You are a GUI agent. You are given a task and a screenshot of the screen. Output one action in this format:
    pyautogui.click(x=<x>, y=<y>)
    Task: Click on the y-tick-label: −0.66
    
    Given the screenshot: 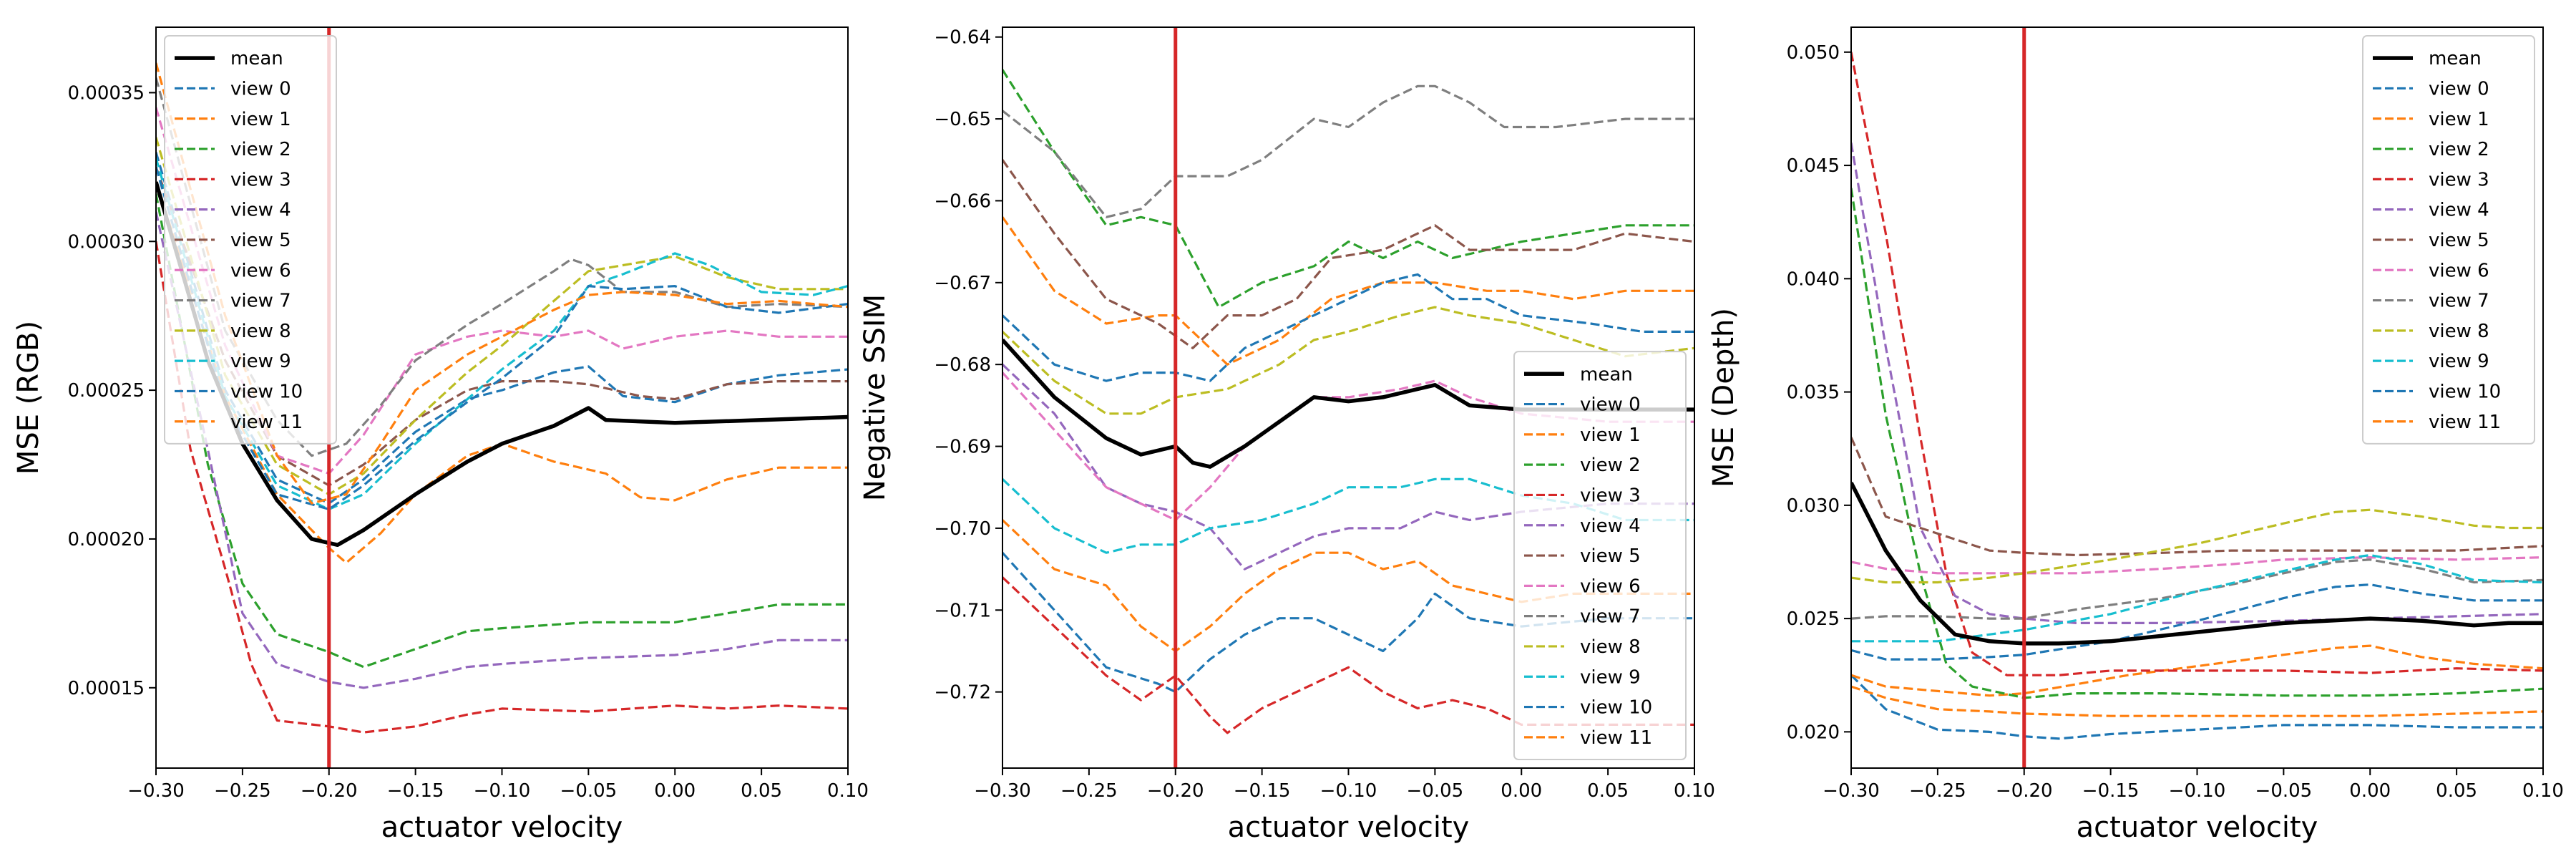 What is the action you would take?
    pyautogui.click(x=962, y=201)
    